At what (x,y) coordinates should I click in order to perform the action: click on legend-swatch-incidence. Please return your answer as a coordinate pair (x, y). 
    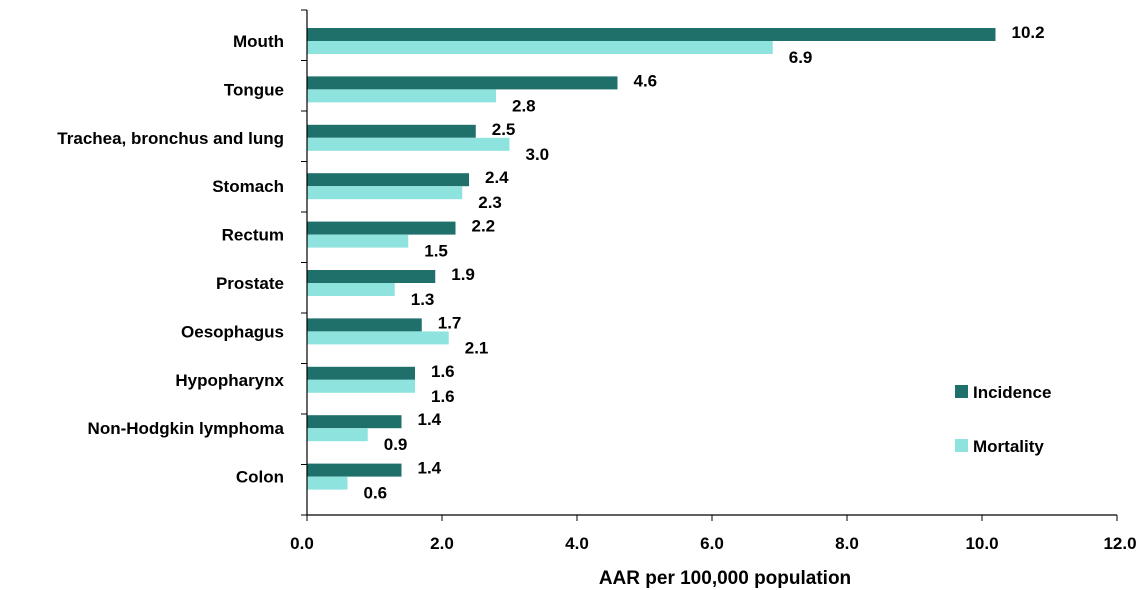
    Looking at the image, I should click on (961, 391).